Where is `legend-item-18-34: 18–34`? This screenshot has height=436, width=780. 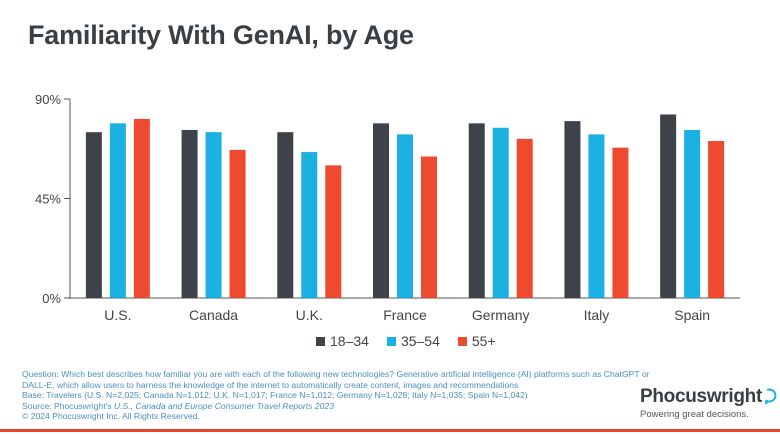 legend-item-18-34: 18–34 is located at coordinates (342, 341).